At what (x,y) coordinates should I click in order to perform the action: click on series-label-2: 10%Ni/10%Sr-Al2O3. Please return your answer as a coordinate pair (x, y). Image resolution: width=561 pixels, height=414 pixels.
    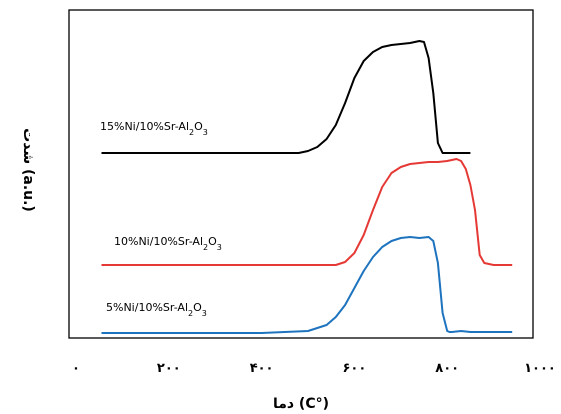
    Looking at the image, I should click on (168, 243).